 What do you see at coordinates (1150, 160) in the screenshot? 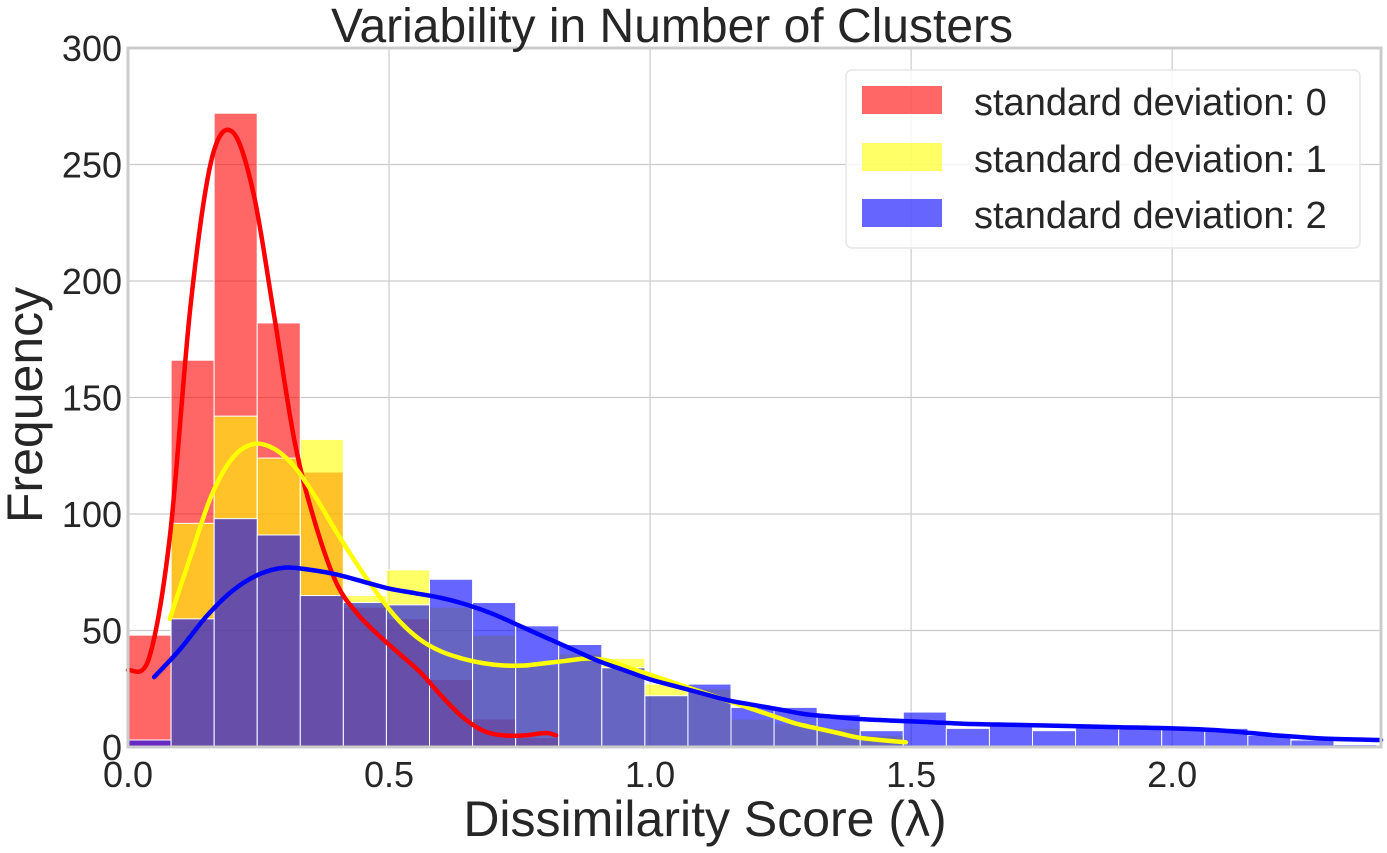
I see `legend-label-sd1: standard deviation: 1` at bounding box center [1150, 160].